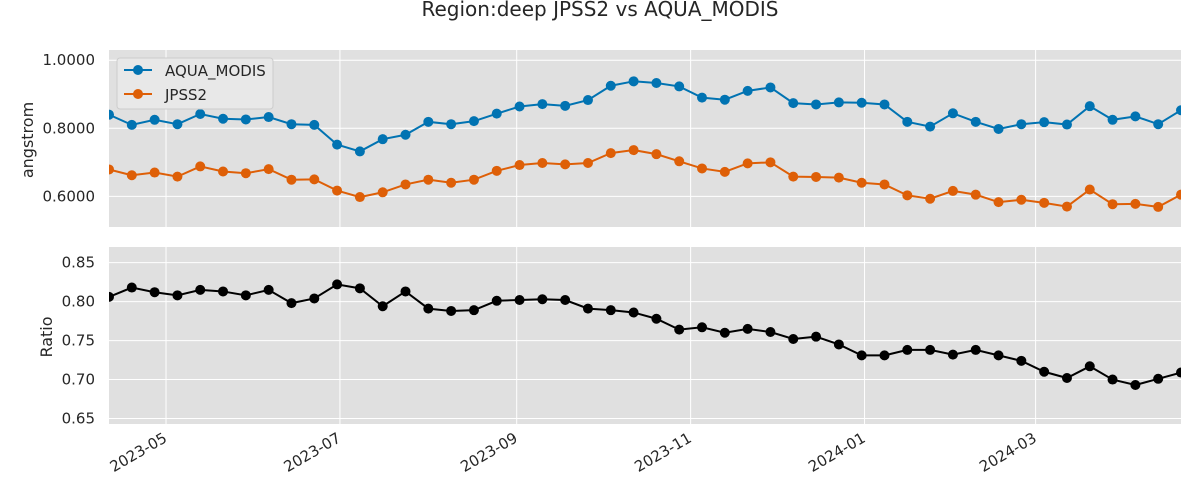 The image size is (1200, 500). Describe the element at coordinates (662, 452) in the screenshot. I see `x-tick-label: 2023-11` at that location.